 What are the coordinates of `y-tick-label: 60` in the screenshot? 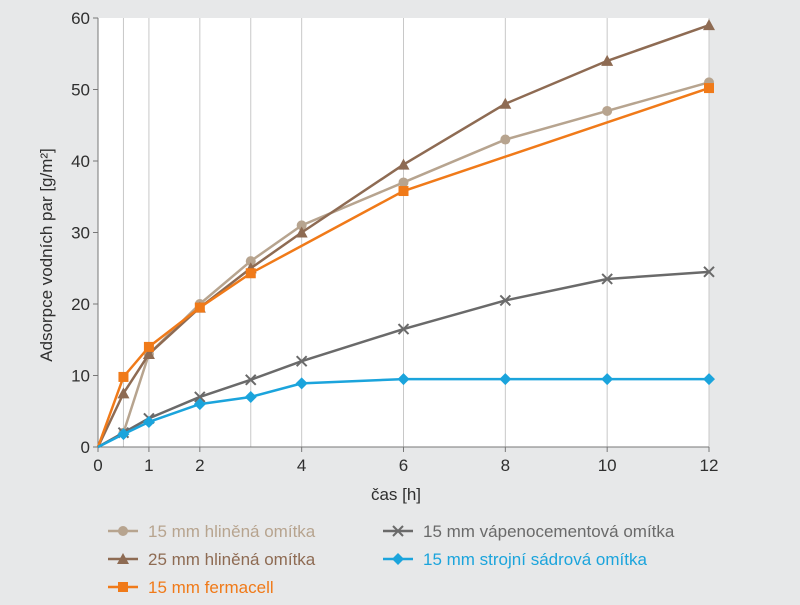 It's located at (80, 18).